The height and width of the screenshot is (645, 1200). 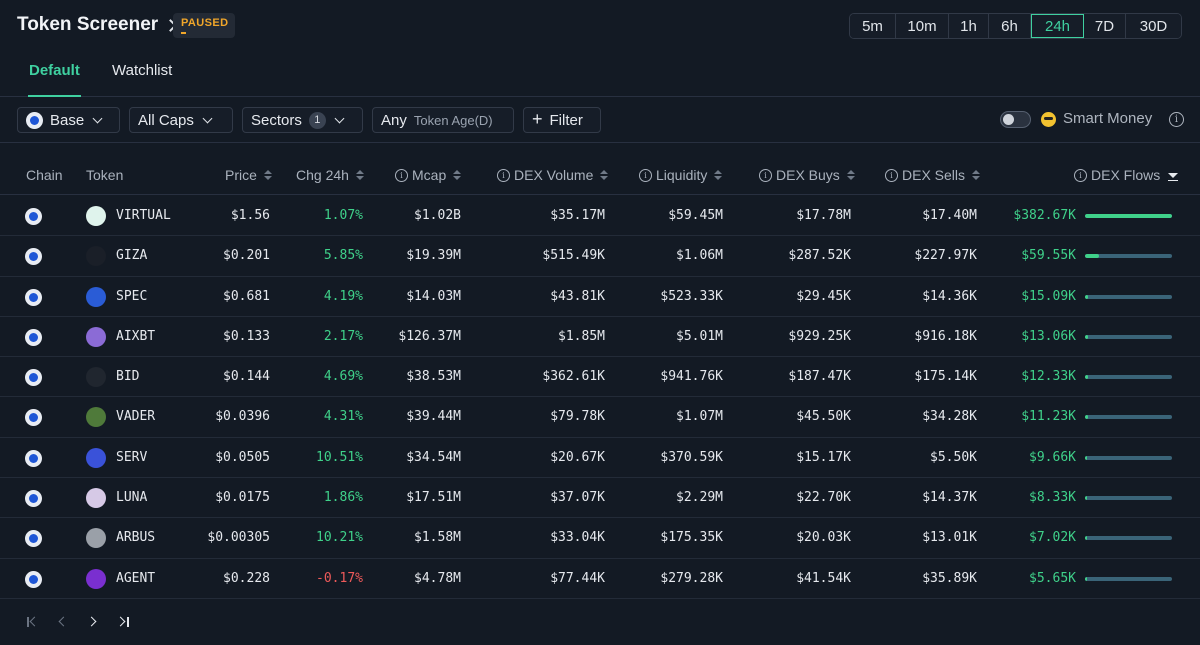 I want to click on column-header-mcap: i Mcap, so click(x=428, y=175).